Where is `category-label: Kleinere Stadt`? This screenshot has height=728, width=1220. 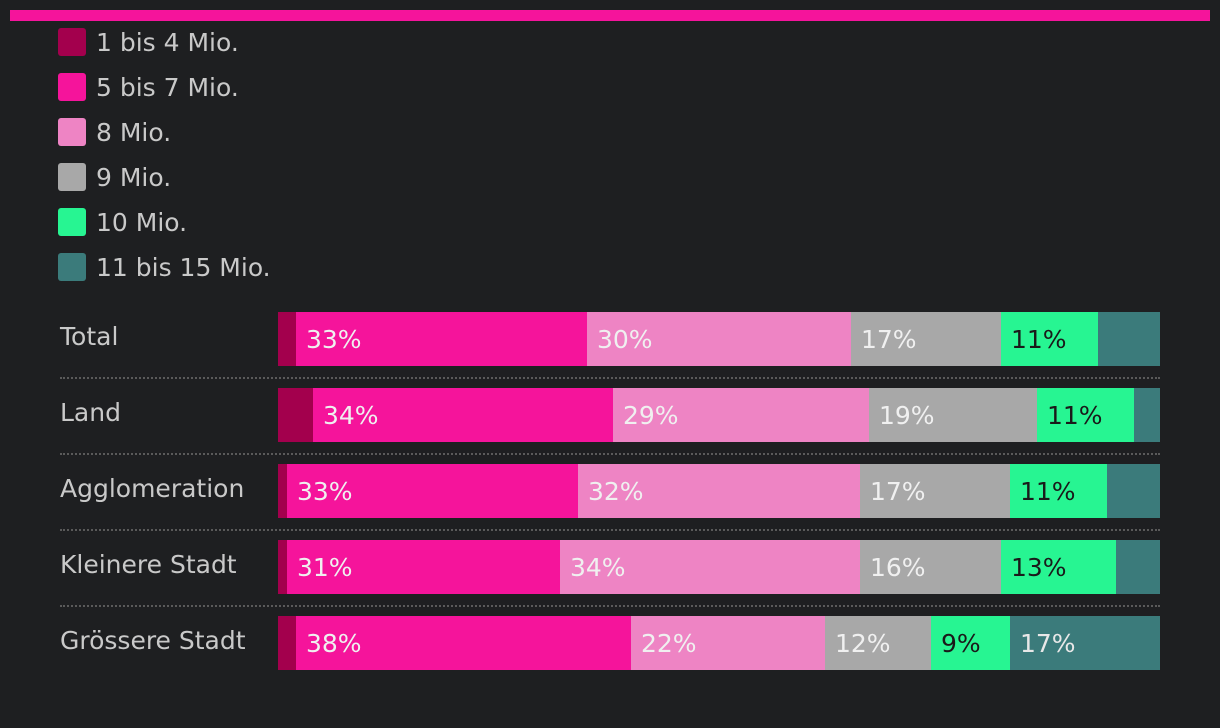 category-label: Kleinere Stadt is located at coordinates (148, 564).